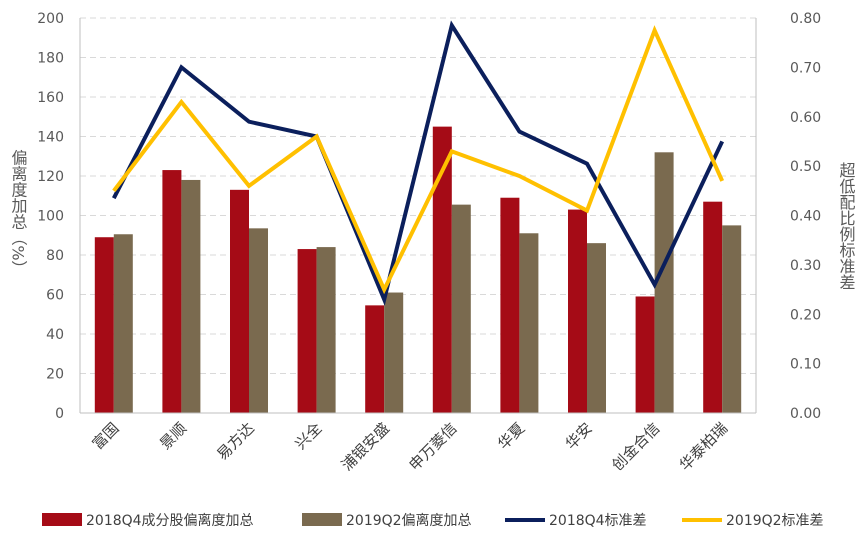  What do you see at coordinates (805, 365) in the screenshot?
I see `right-tick-label: 0.10` at bounding box center [805, 365].